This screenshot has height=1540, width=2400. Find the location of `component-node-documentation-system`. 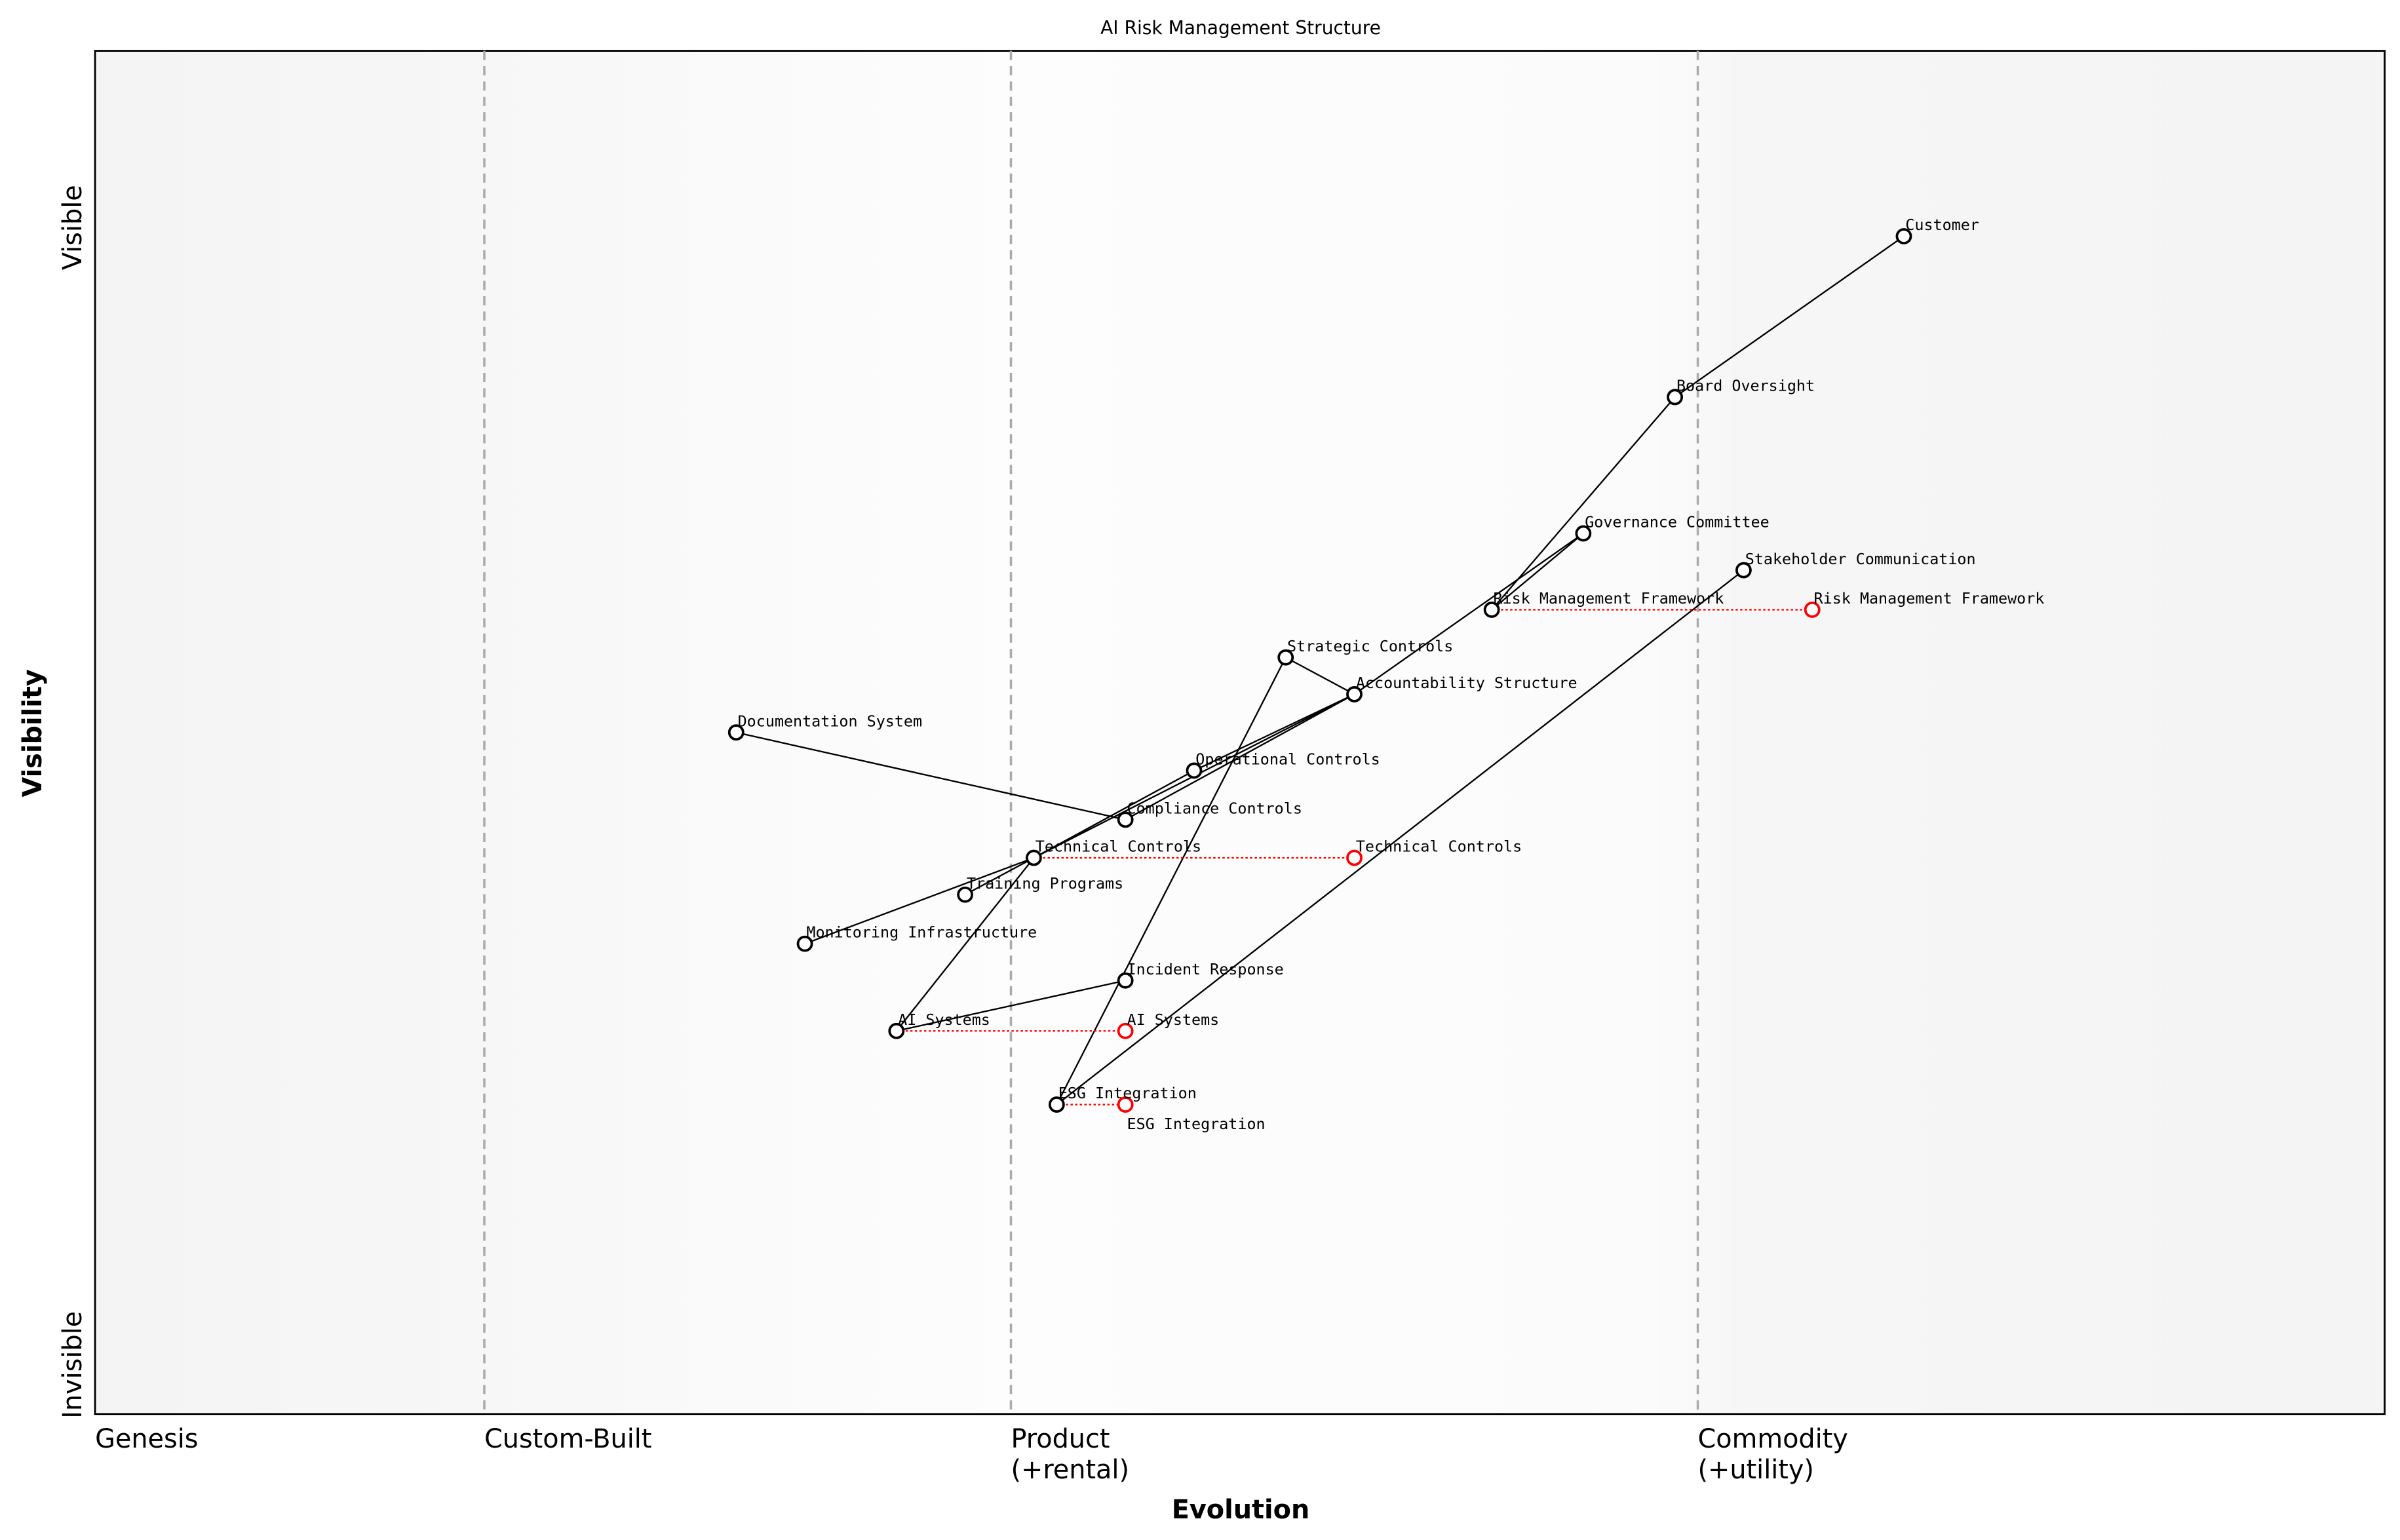

component-node-documentation-system is located at coordinates (736, 732).